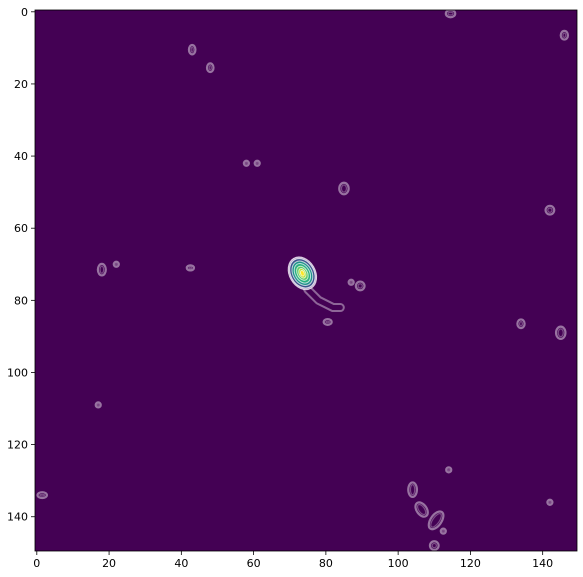  I want to click on y-tick-label: 120, so click(17, 445).